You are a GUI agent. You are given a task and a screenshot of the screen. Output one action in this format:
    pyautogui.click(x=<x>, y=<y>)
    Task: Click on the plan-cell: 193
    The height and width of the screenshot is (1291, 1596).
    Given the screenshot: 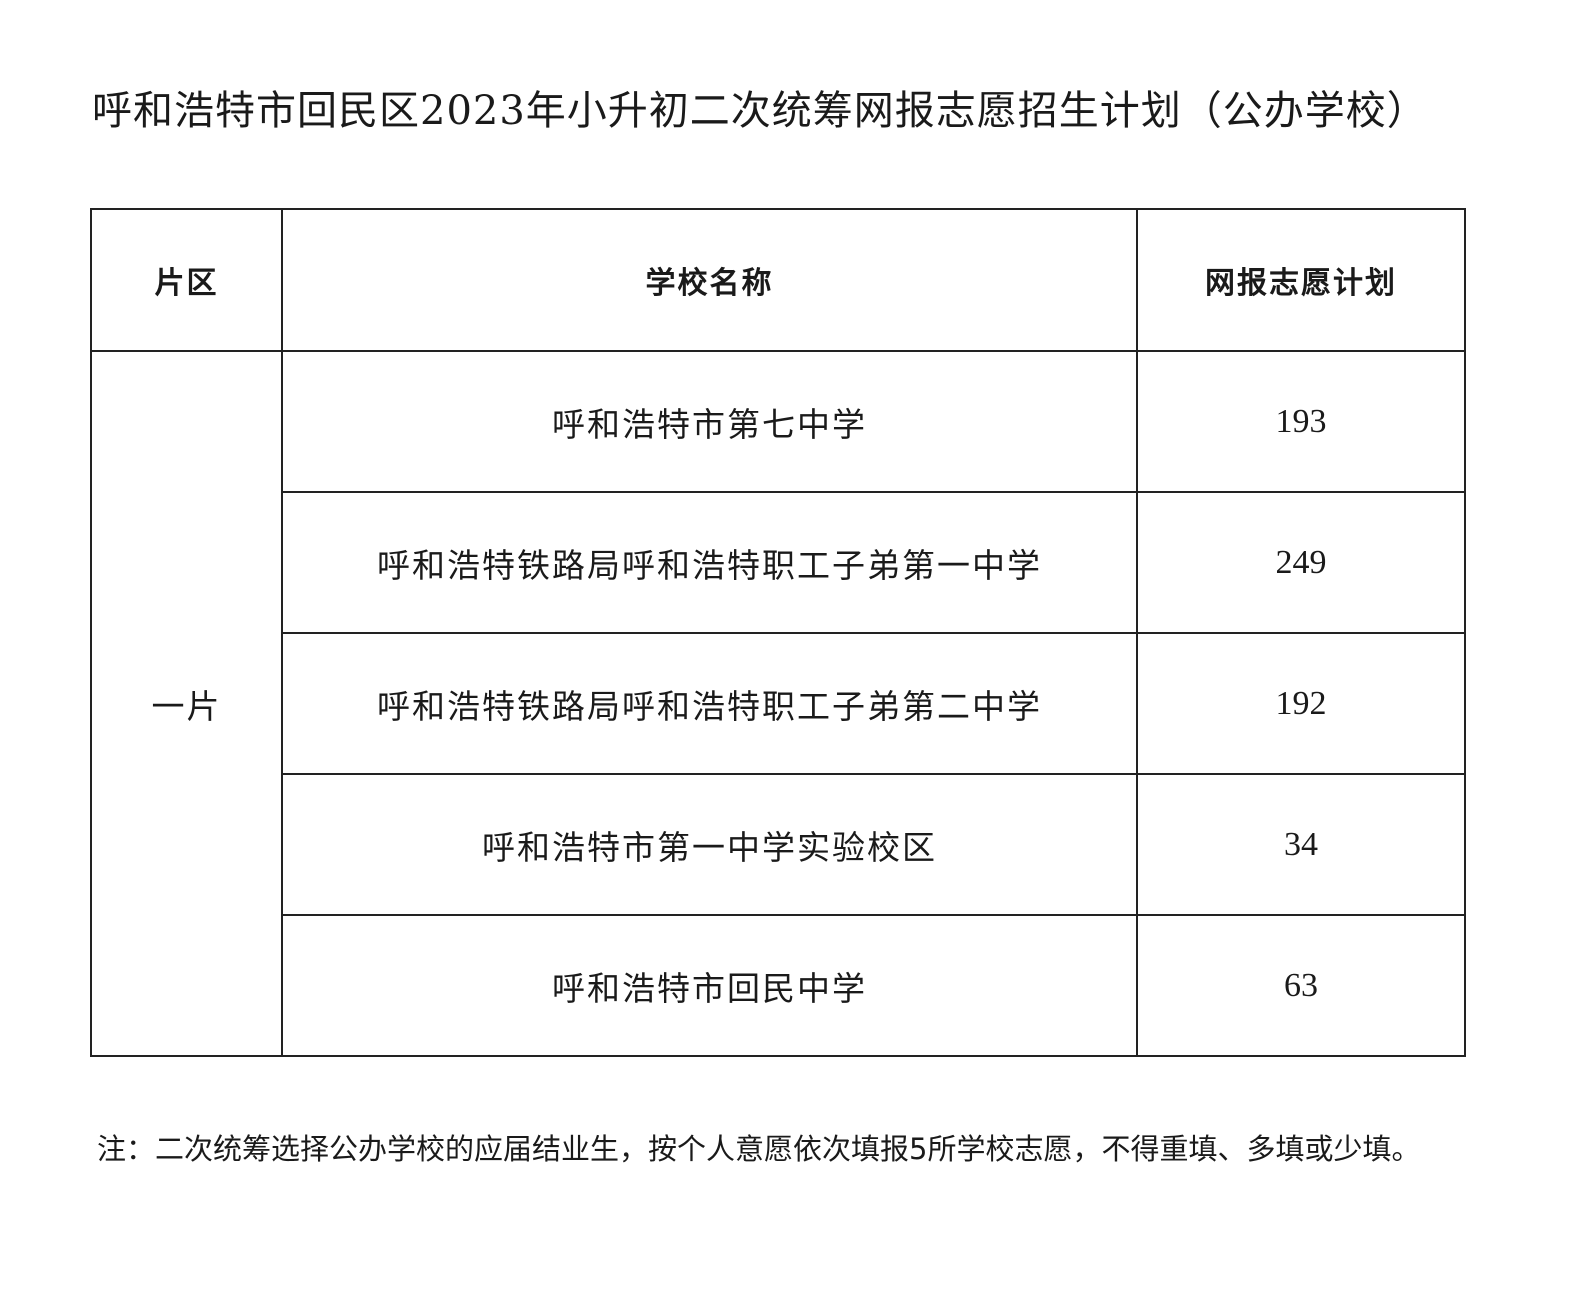 What is the action you would take?
    pyautogui.click(x=1301, y=421)
    